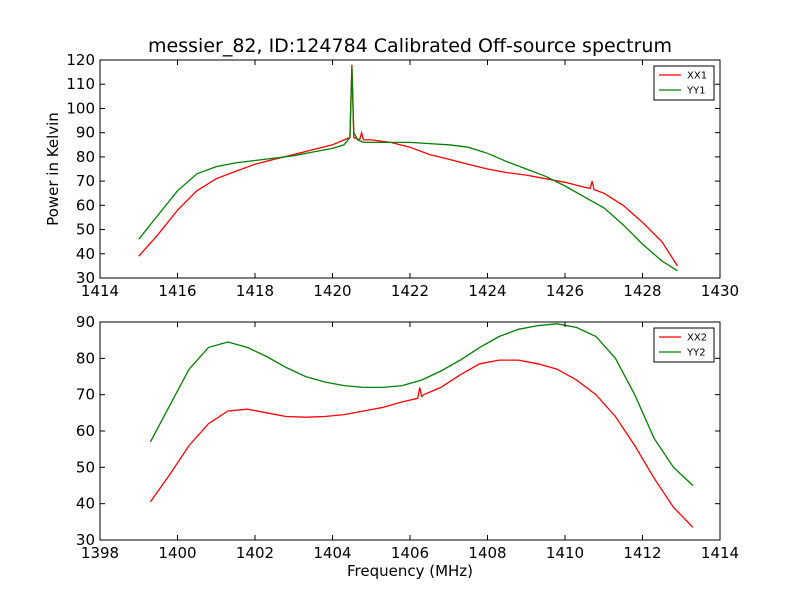  What do you see at coordinates (720, 291) in the screenshot?
I see `x-tick-label: 1430` at bounding box center [720, 291].